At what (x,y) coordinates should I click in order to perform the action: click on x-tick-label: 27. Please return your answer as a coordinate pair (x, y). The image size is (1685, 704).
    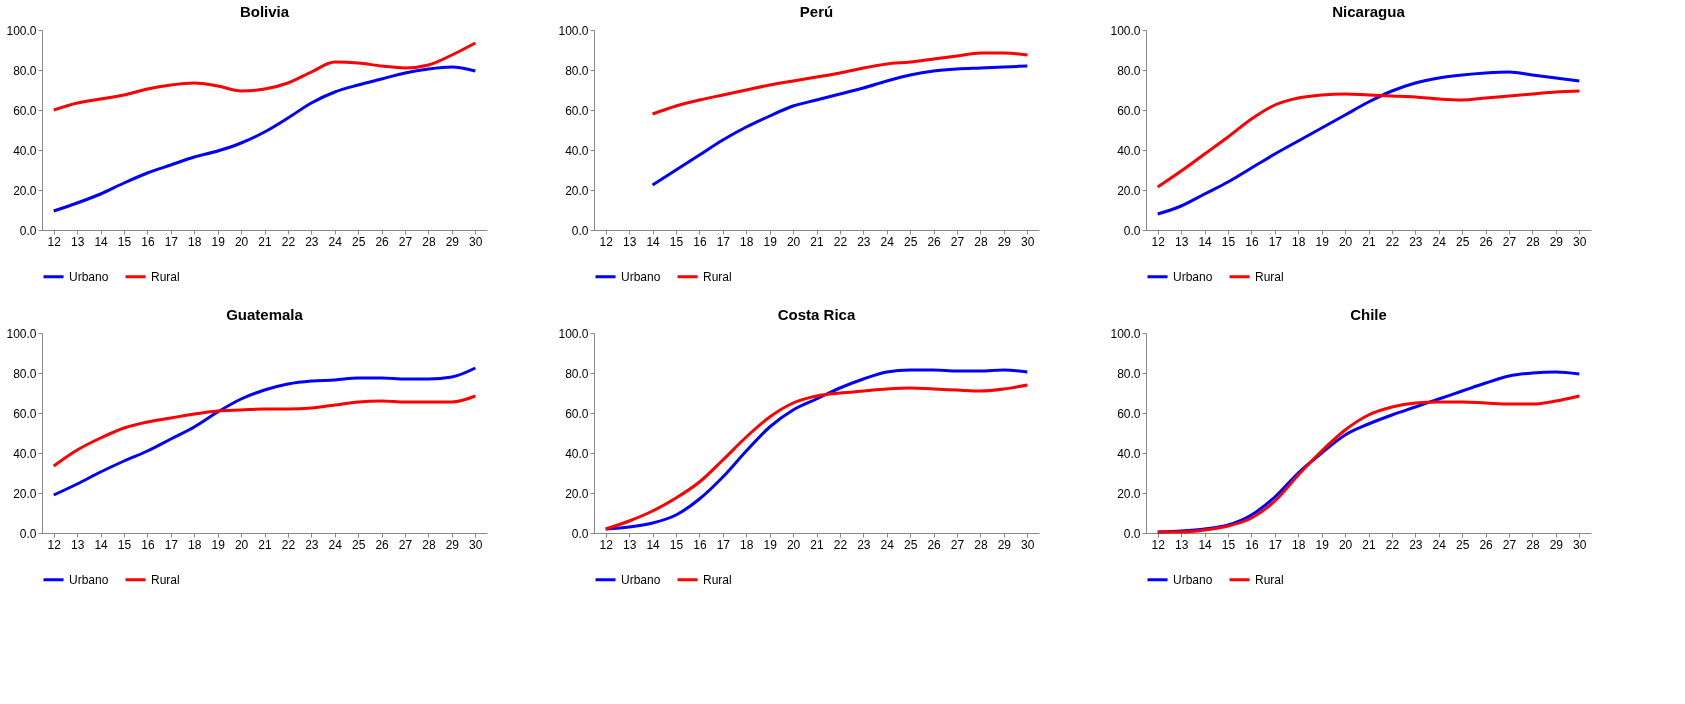
    Looking at the image, I should click on (1509, 241).